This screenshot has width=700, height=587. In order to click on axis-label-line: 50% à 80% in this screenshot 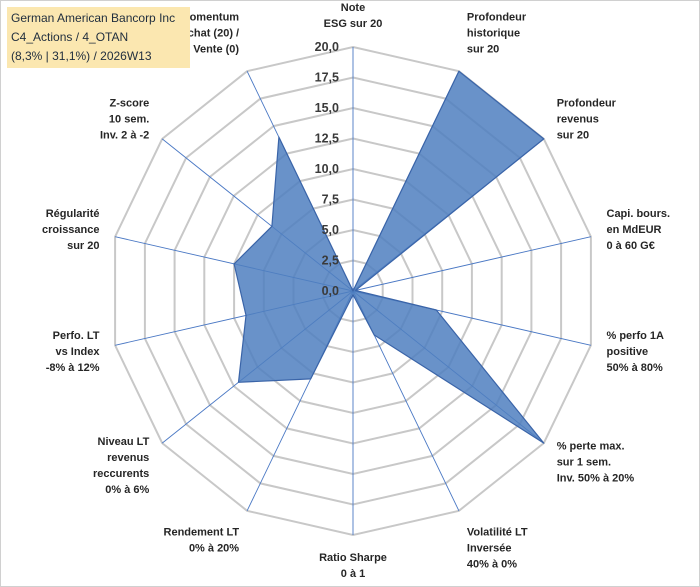, I will do `click(635, 368)`.